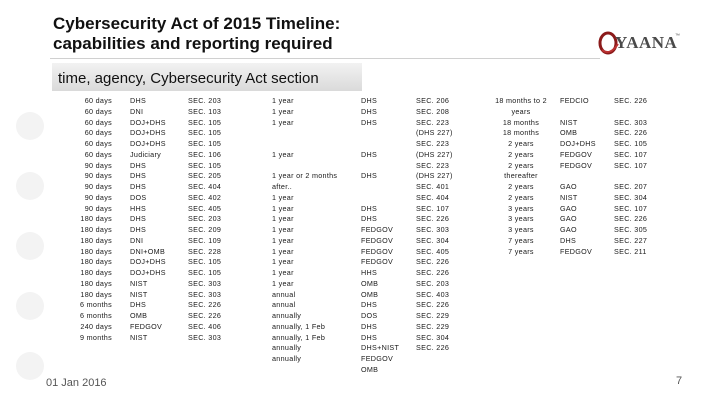  What do you see at coordinates (574, 100) in the screenshot?
I see `agency-cell: FEDCIO` at bounding box center [574, 100].